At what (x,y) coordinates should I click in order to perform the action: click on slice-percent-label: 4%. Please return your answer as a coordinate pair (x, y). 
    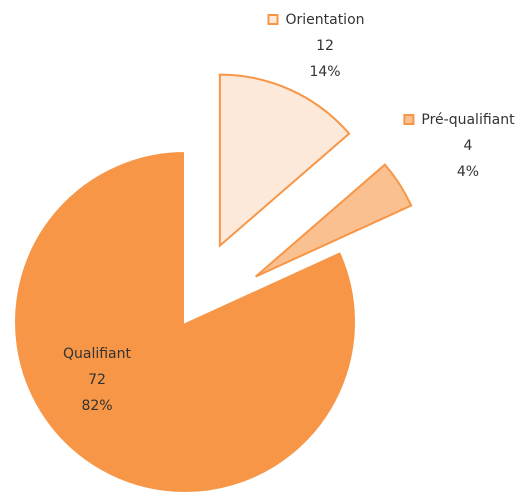
    Looking at the image, I should click on (468, 172).